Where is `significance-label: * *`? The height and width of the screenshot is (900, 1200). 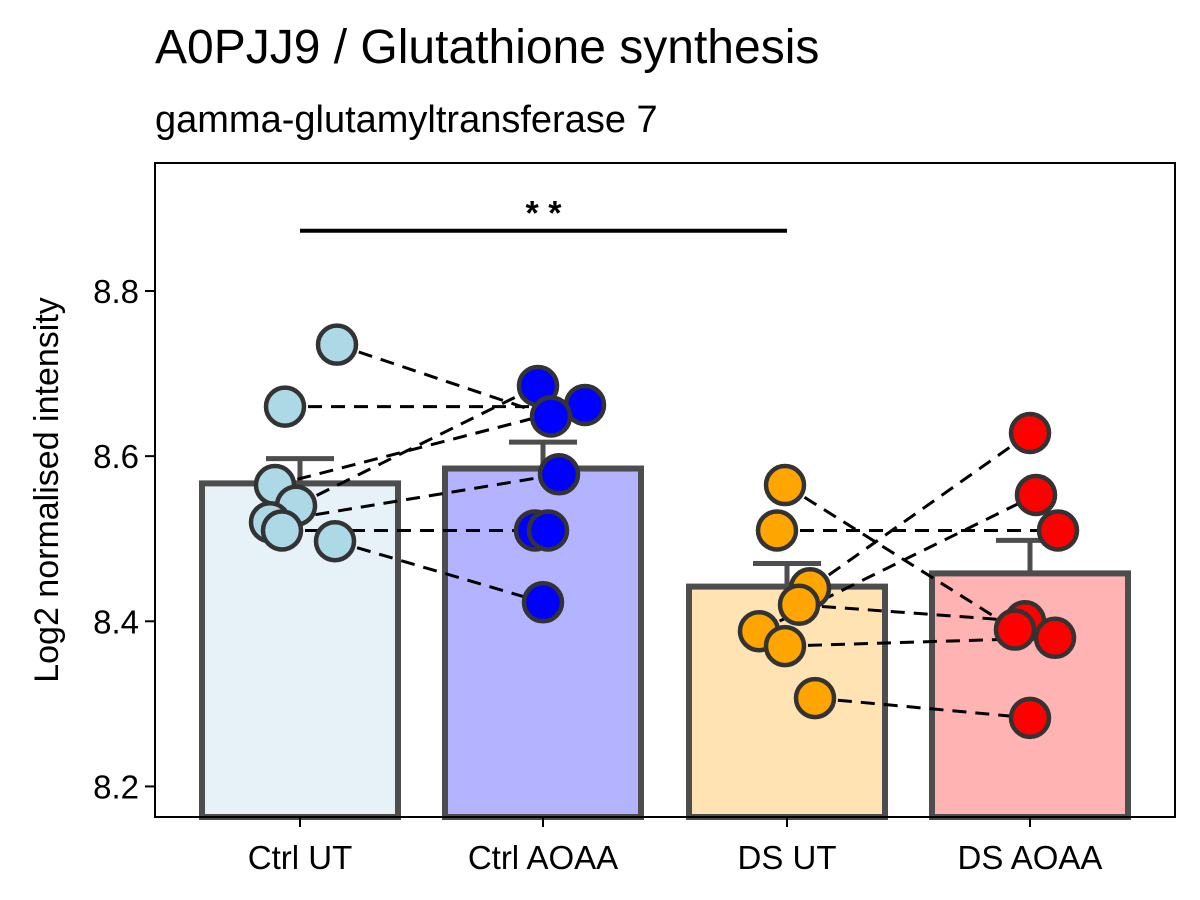
significance-label: * * is located at coordinates (544, 214).